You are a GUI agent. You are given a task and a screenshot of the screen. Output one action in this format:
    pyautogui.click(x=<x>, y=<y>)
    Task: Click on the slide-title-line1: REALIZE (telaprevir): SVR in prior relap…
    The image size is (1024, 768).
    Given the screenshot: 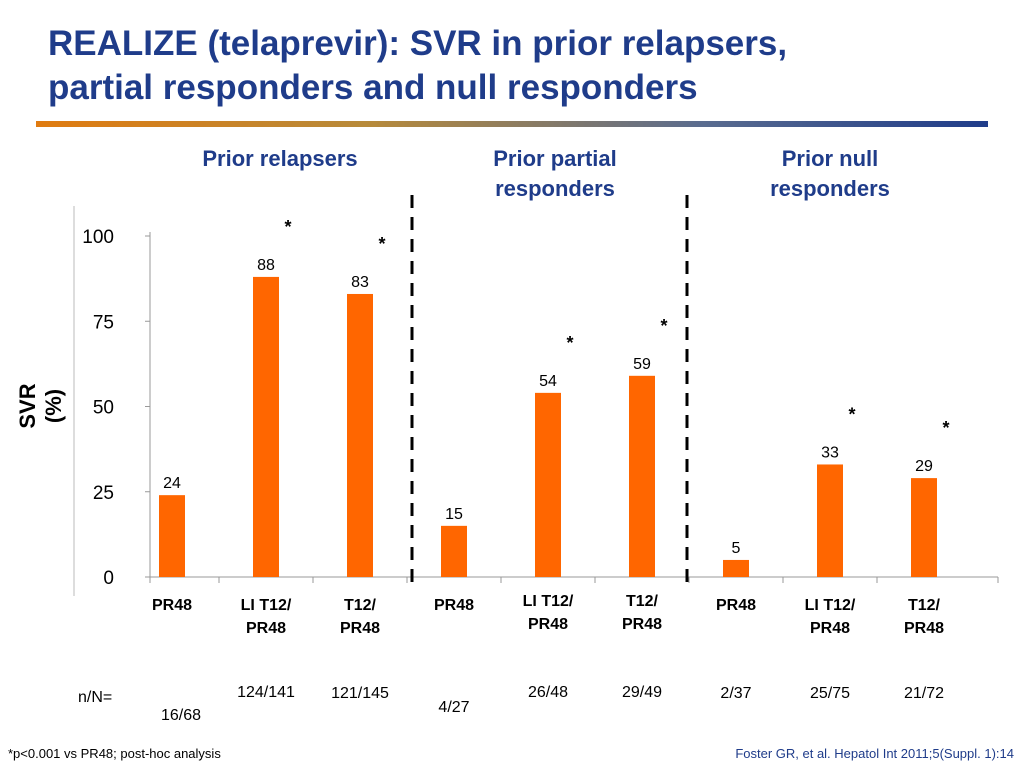 What is the action you would take?
    pyautogui.click(x=418, y=43)
    